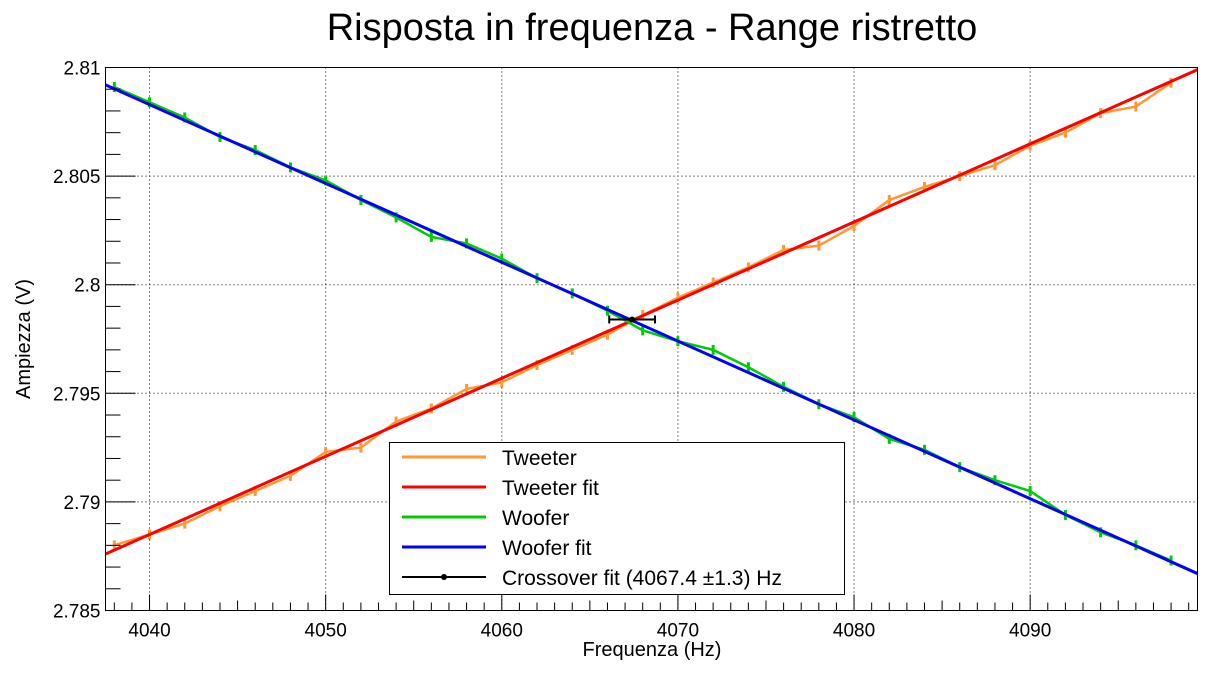 The width and height of the screenshot is (1222, 678). What do you see at coordinates (652, 650) in the screenshot?
I see `x-axis-label: Frequenza (Hz)` at bounding box center [652, 650].